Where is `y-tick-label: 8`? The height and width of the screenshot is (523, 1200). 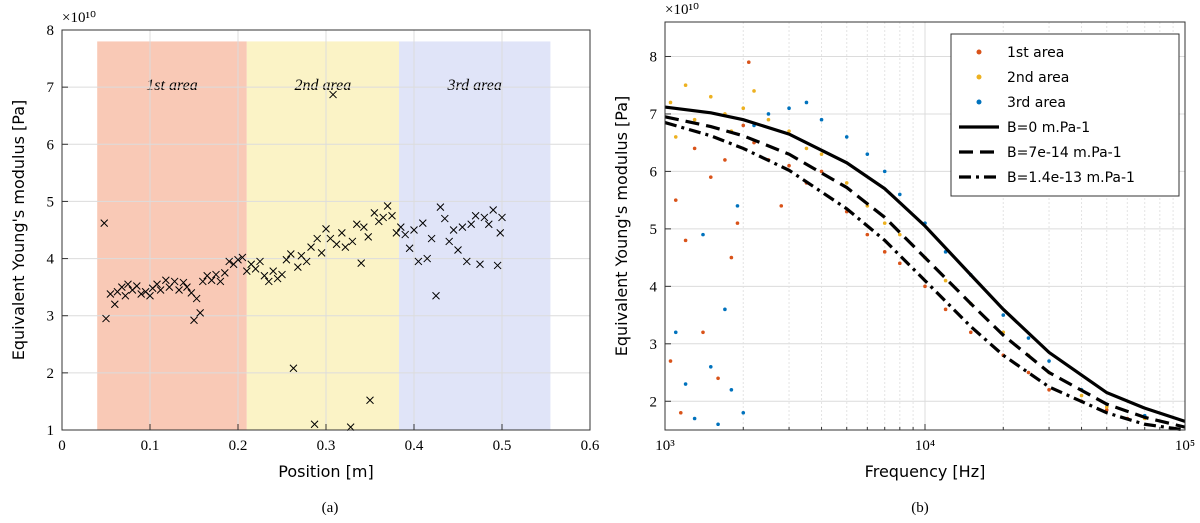
y-tick-label: 8 is located at coordinates (654, 57).